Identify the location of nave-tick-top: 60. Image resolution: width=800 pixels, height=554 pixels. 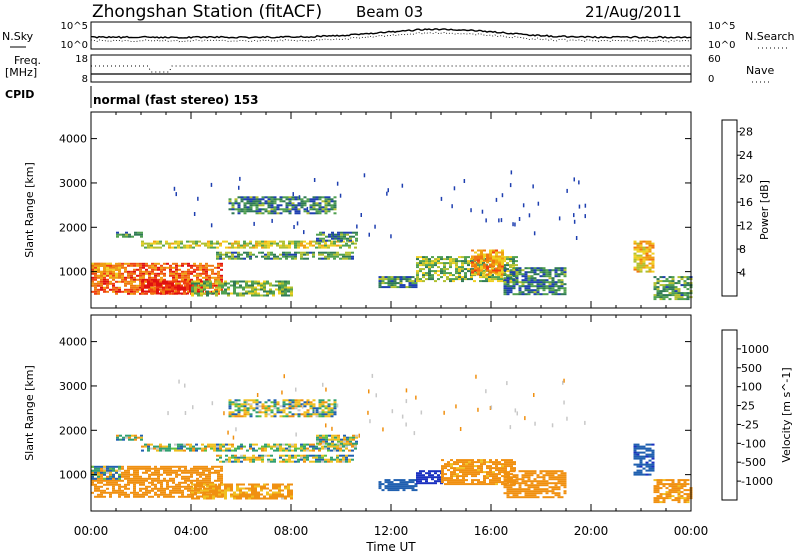
(714, 59).